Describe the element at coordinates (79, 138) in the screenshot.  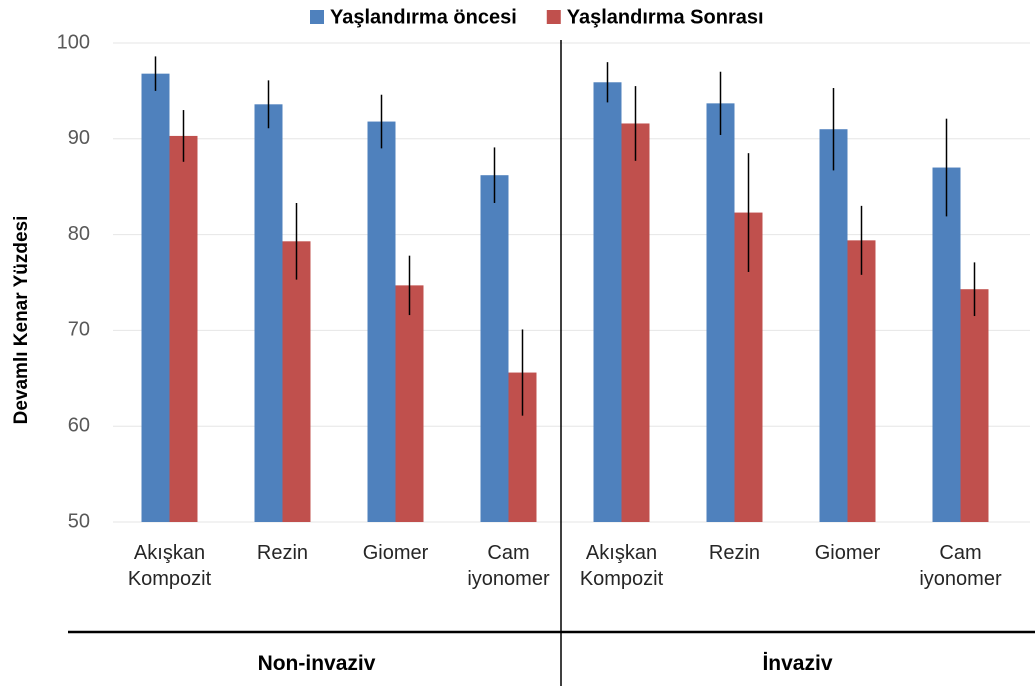
I see `y-tick-label: 90` at that location.